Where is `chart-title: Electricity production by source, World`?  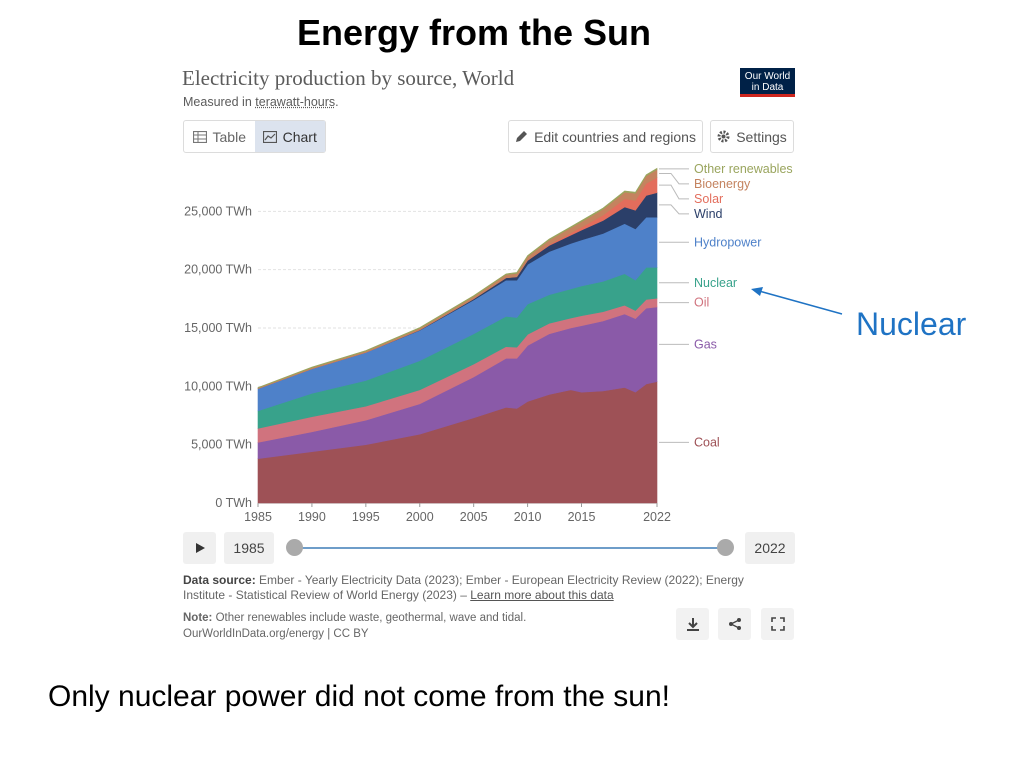 chart-title: Electricity production by source, World is located at coordinates (348, 78).